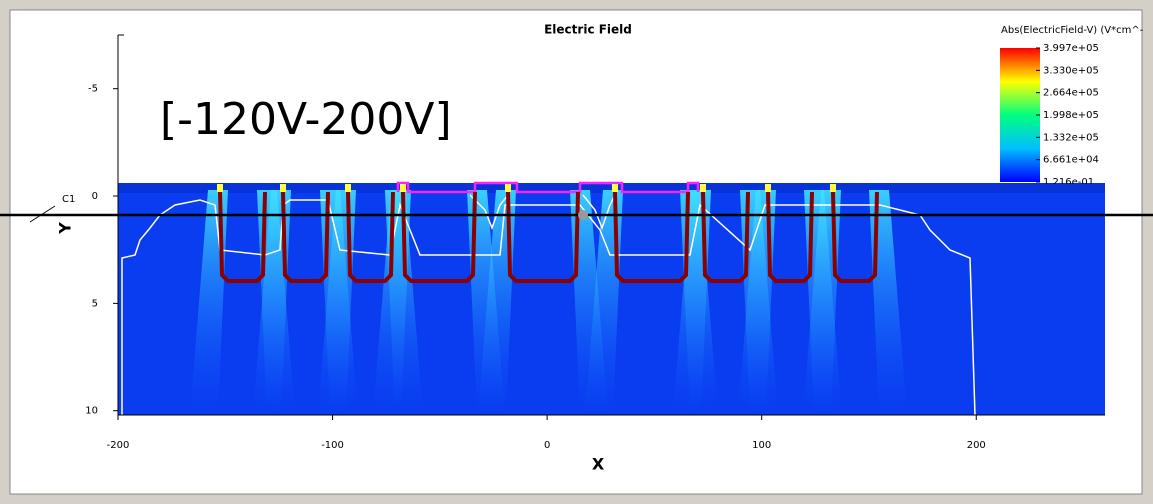 This screenshot has width=1153, height=504. What do you see at coordinates (583, 215) in the screenshot?
I see `cutline-point` at bounding box center [583, 215].